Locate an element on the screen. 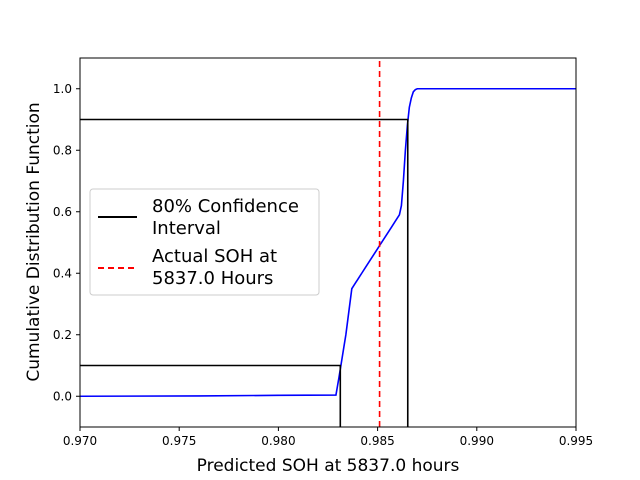  y-tick-label: 0.6 is located at coordinates (62, 212).